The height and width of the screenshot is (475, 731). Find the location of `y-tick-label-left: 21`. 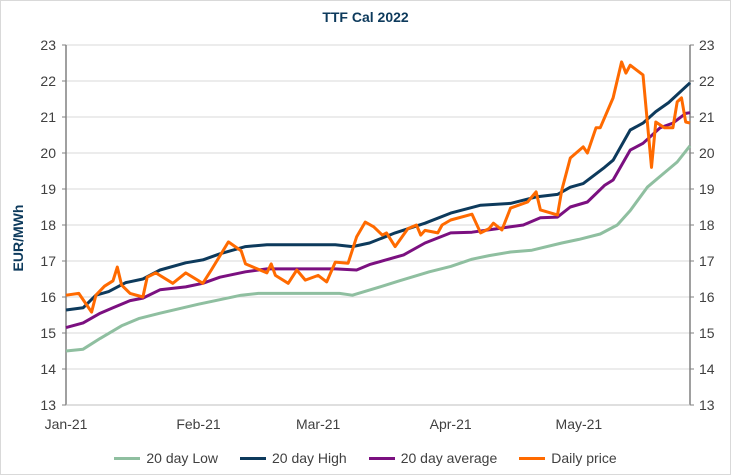

y-tick-label-left: 21 is located at coordinates (48, 117).